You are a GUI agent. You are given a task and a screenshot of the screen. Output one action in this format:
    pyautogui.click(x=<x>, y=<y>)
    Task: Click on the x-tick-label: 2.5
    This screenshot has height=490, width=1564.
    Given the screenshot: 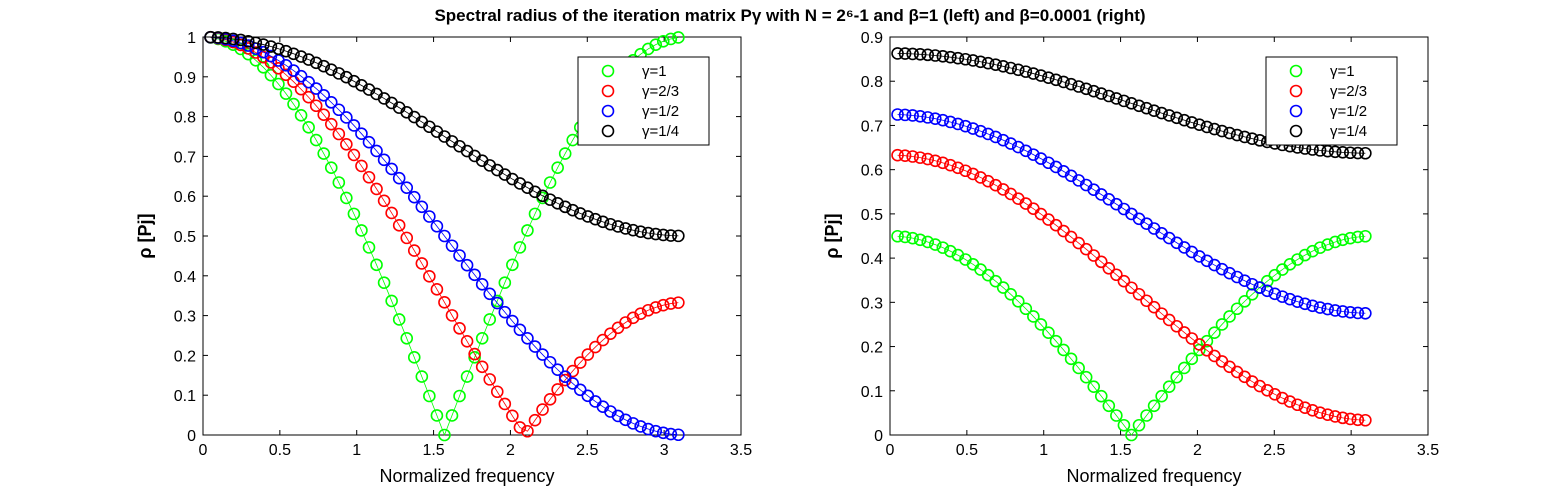 What is the action you would take?
    pyautogui.click(x=1274, y=450)
    